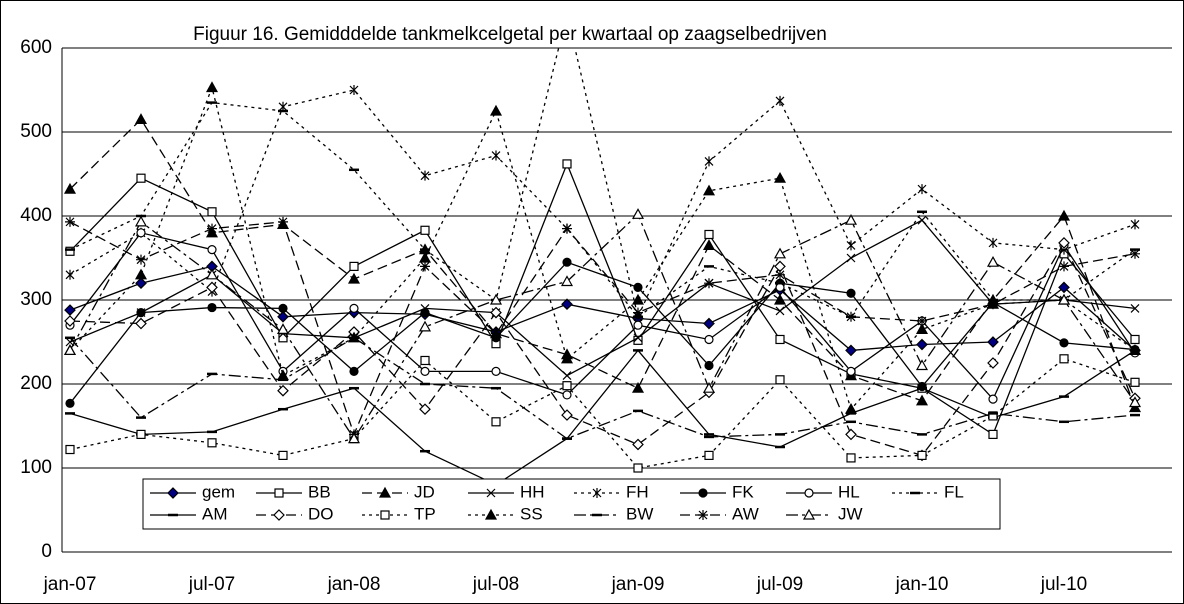 The image size is (1184, 604). Describe the element at coordinates (779, 584) in the screenshot. I see `x-tick-label: jul-09` at that location.